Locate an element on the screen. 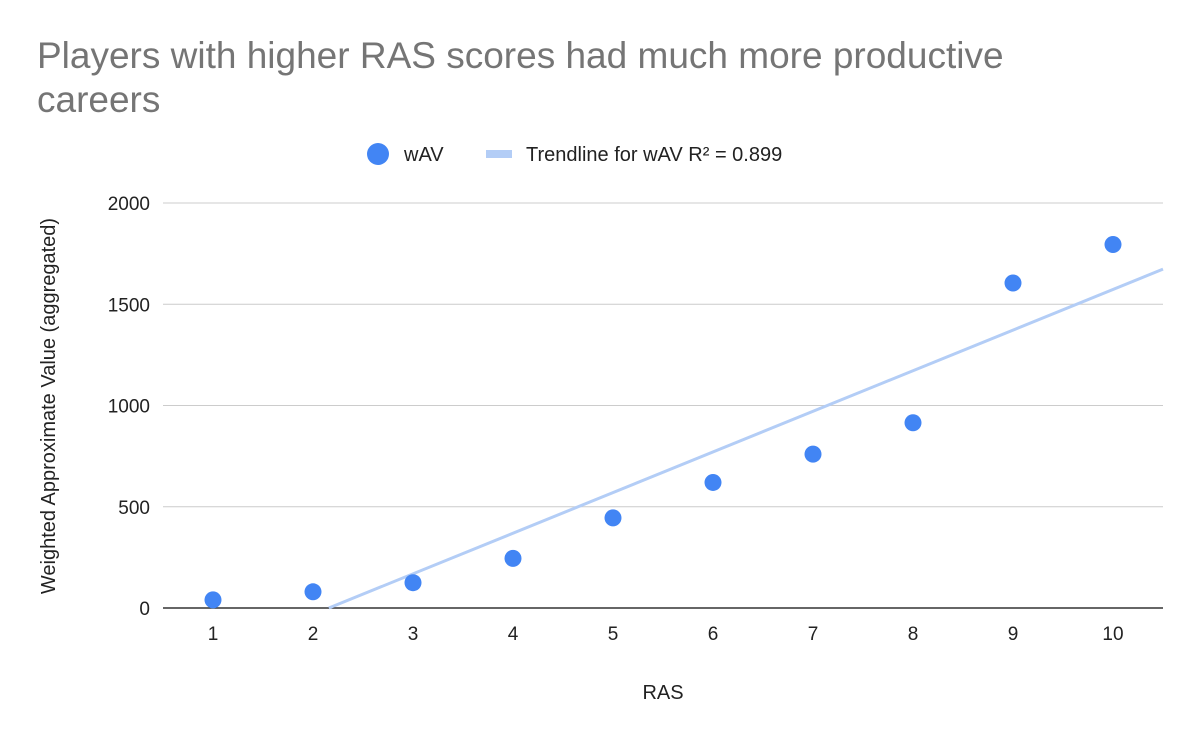 The height and width of the screenshot is (742, 1200). x-tick-label-4: 4 is located at coordinates (513, 634).